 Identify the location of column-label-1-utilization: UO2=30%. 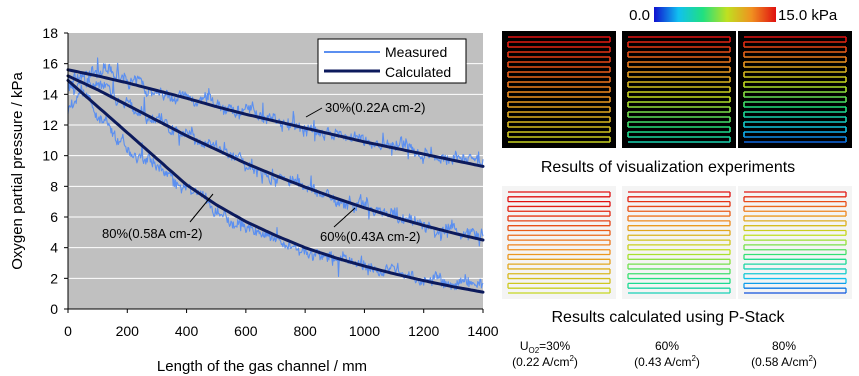
(545, 347).